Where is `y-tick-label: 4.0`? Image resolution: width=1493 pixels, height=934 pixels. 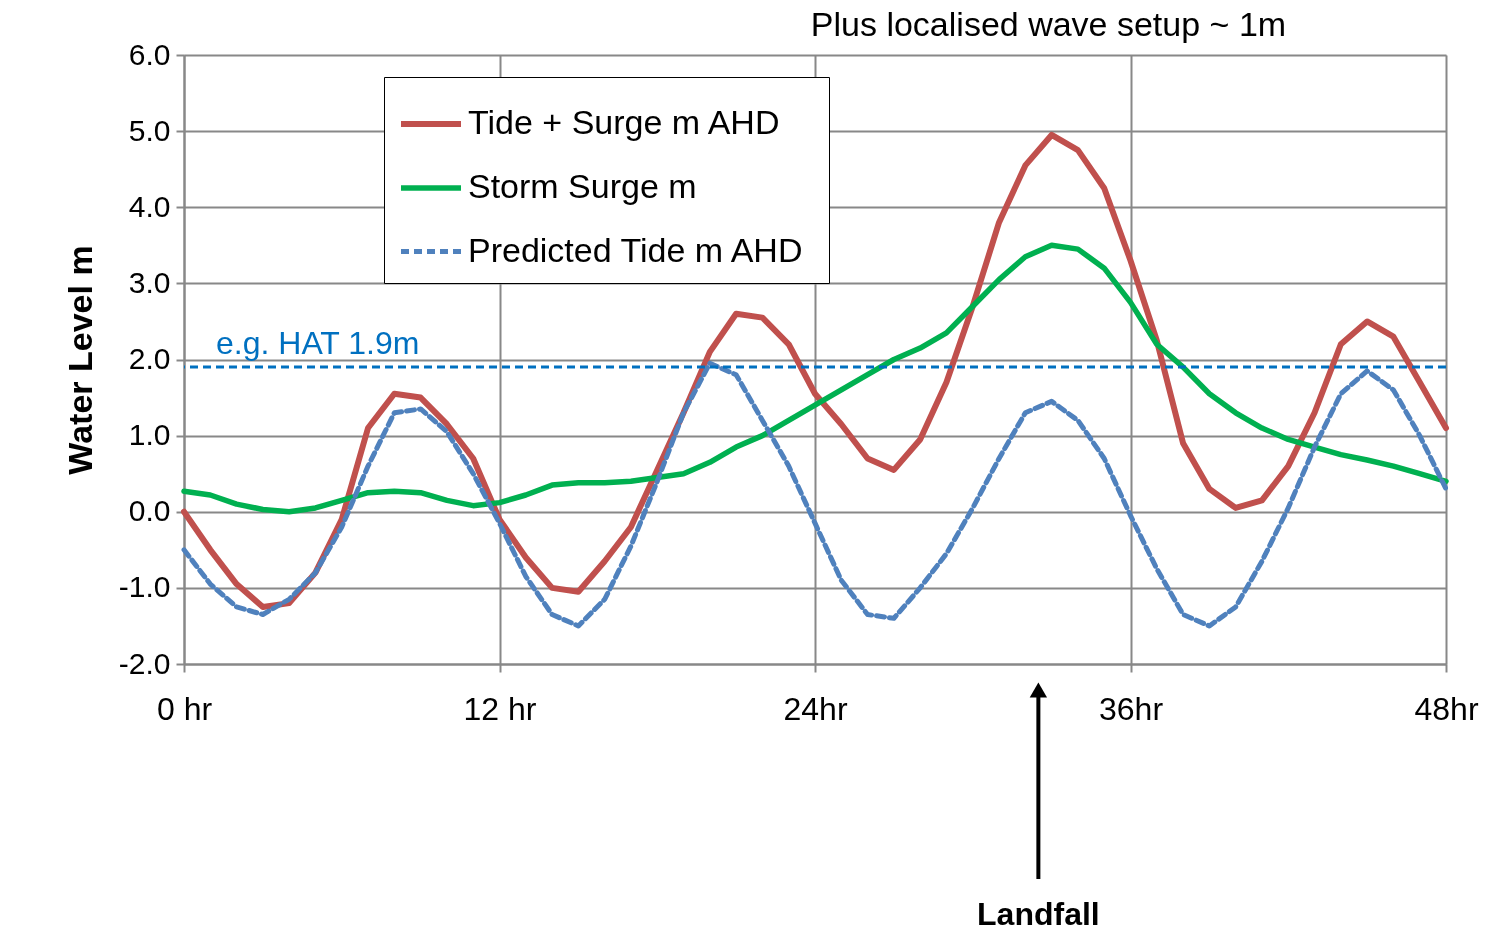
y-tick-label: 4.0 is located at coordinates (149, 206).